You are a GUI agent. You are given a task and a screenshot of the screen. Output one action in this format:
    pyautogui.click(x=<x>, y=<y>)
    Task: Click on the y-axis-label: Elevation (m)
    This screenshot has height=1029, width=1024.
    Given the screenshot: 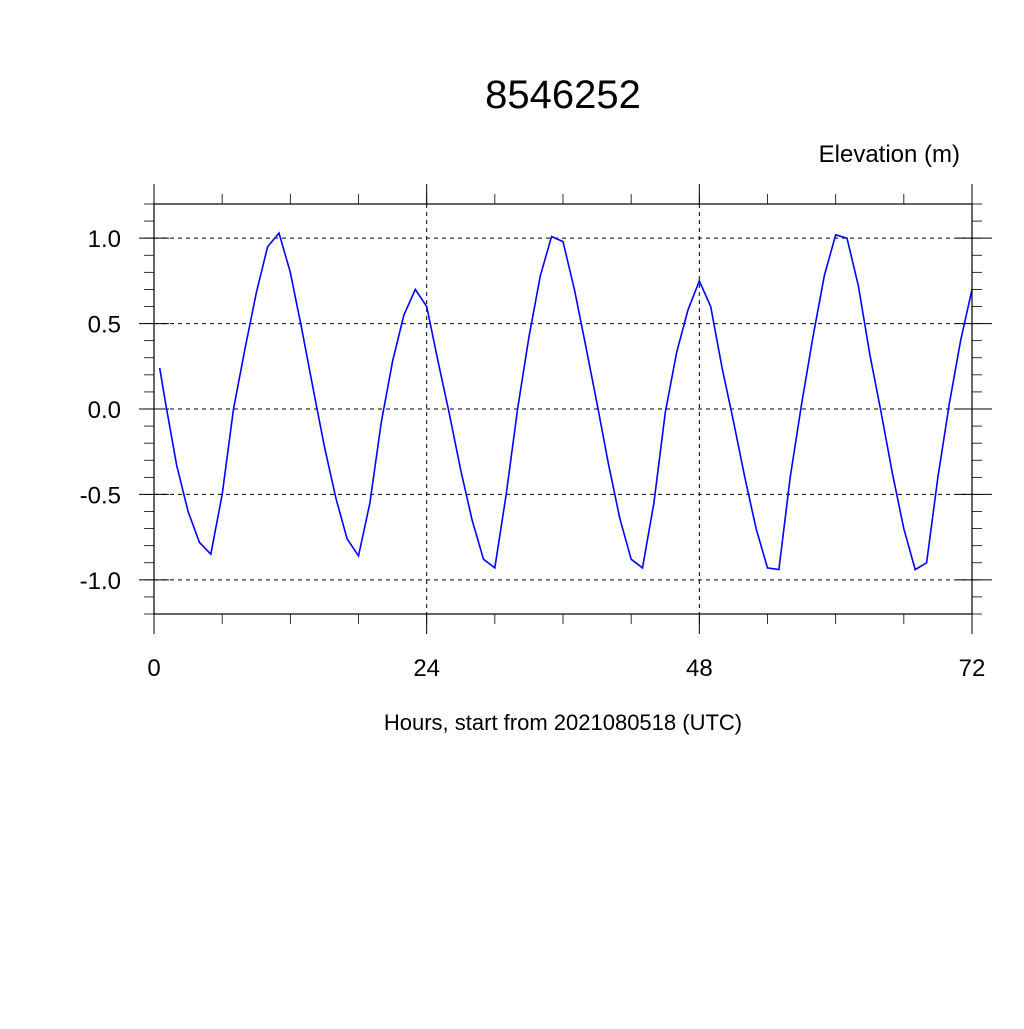 What is the action you would take?
    pyautogui.click(x=889, y=154)
    